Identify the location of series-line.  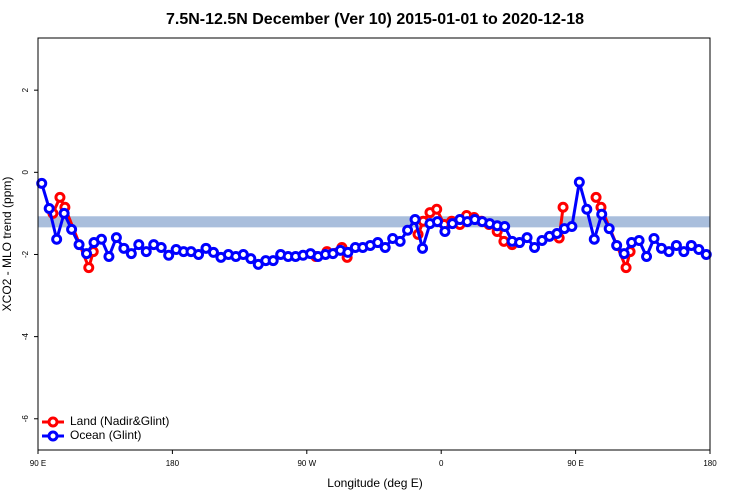
(341, 233).